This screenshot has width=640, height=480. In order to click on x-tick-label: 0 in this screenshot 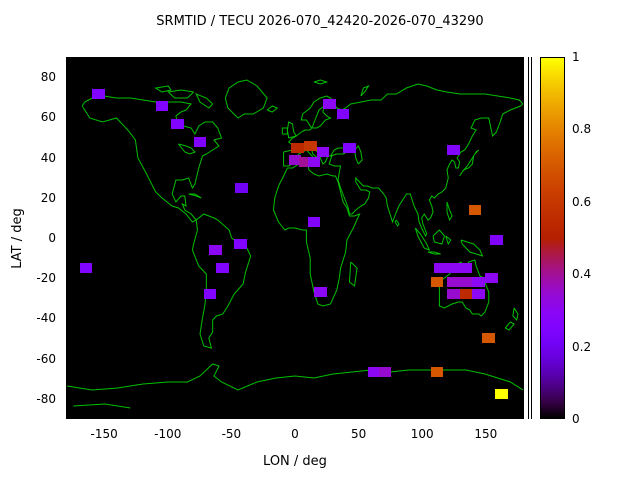, I will do `click(295, 434)`.